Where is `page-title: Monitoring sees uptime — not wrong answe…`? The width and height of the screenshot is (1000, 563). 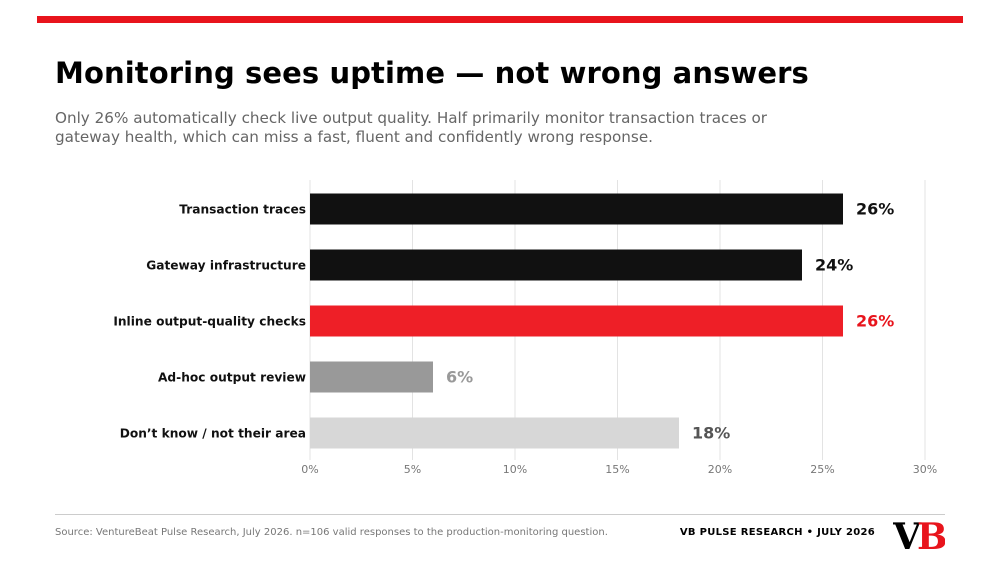
page-title: Monitoring sees uptime — not wrong answe… is located at coordinates (432, 73).